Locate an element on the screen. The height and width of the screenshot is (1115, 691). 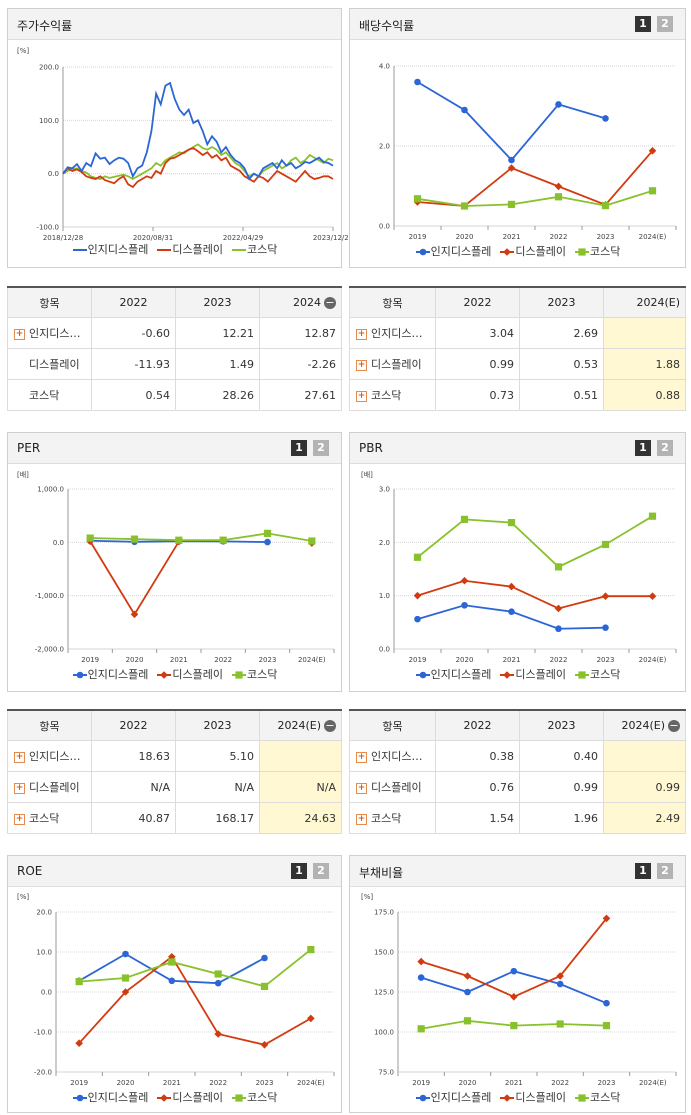
y-tick-label: 150.0 is located at coordinates (384, 953).